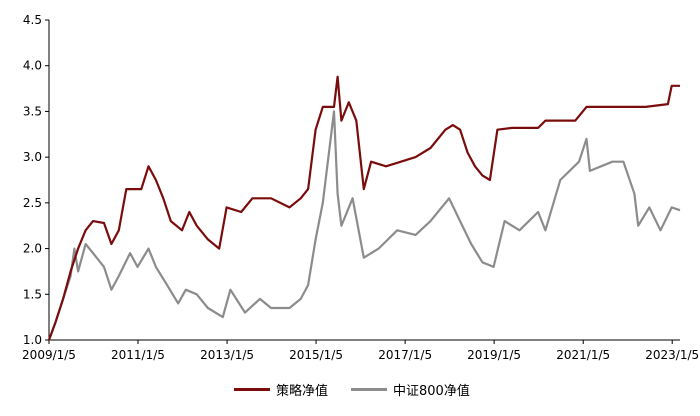  What do you see at coordinates (49, 355) in the screenshot?
I see `x-tick-label: 2009/1/5` at bounding box center [49, 355].